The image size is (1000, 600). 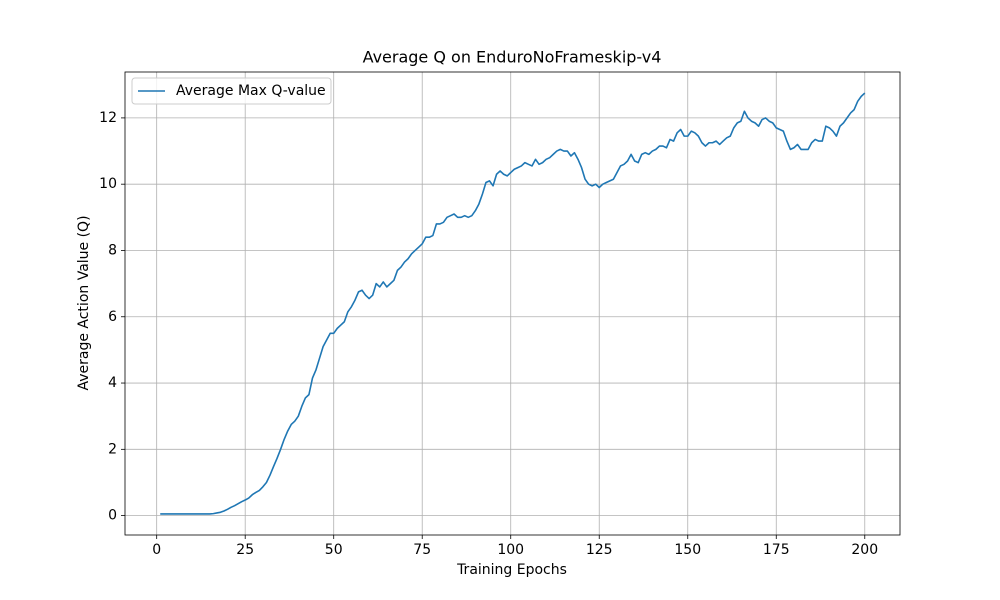 What do you see at coordinates (84, 302) in the screenshot?
I see `y-axis-label: Average Action Value (Q)` at bounding box center [84, 302].